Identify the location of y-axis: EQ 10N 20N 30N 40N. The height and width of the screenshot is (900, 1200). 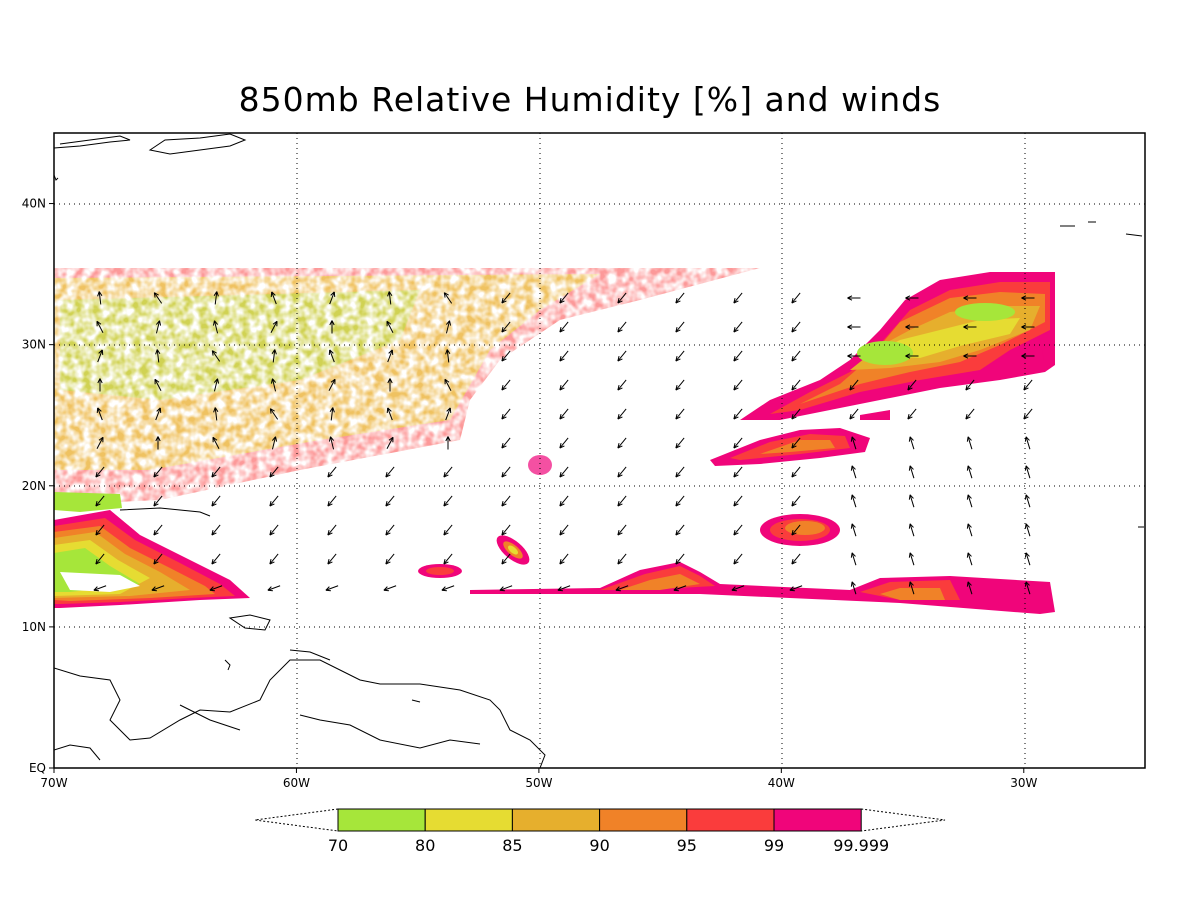
(38, 486).